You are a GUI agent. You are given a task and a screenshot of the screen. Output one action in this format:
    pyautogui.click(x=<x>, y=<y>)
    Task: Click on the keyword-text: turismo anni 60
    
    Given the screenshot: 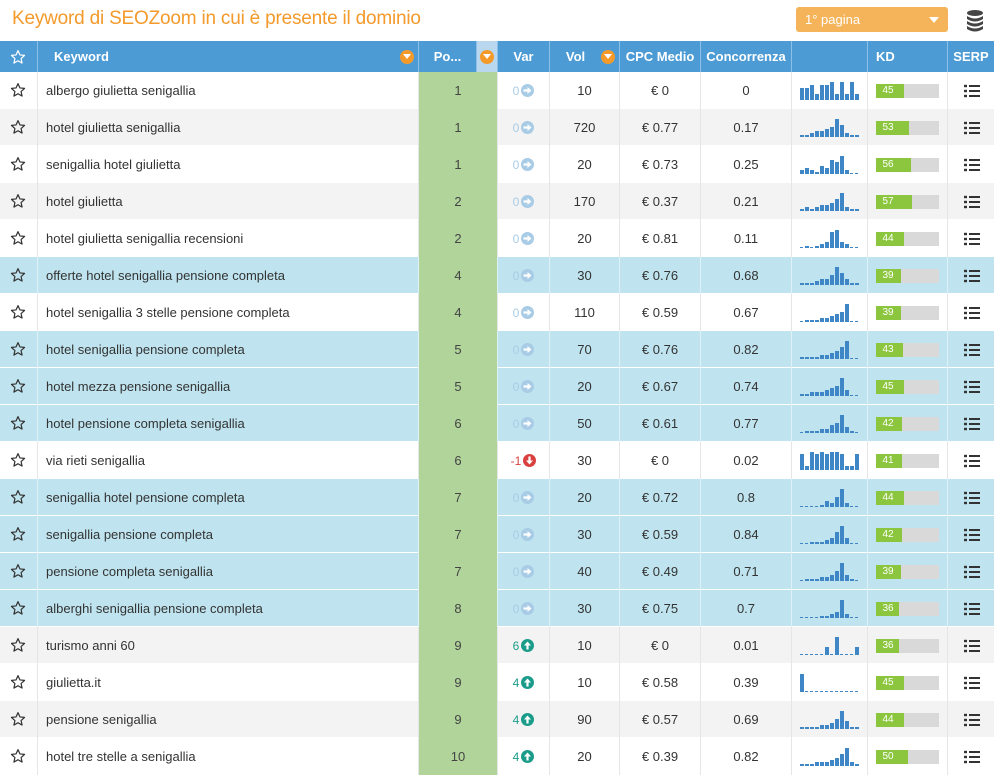 What is the action you would take?
    pyautogui.click(x=90, y=645)
    